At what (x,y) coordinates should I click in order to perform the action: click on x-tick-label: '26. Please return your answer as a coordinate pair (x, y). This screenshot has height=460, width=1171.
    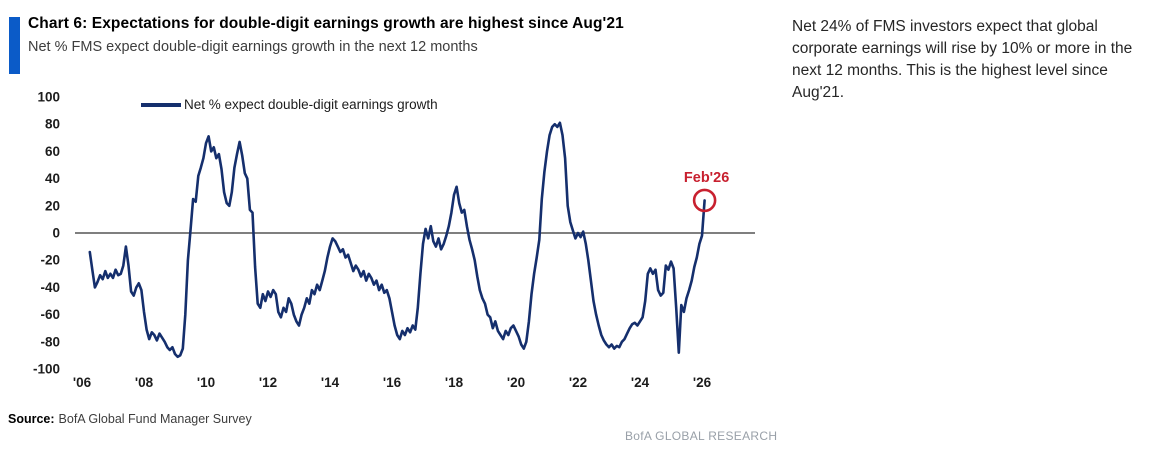
    Looking at the image, I should click on (702, 382).